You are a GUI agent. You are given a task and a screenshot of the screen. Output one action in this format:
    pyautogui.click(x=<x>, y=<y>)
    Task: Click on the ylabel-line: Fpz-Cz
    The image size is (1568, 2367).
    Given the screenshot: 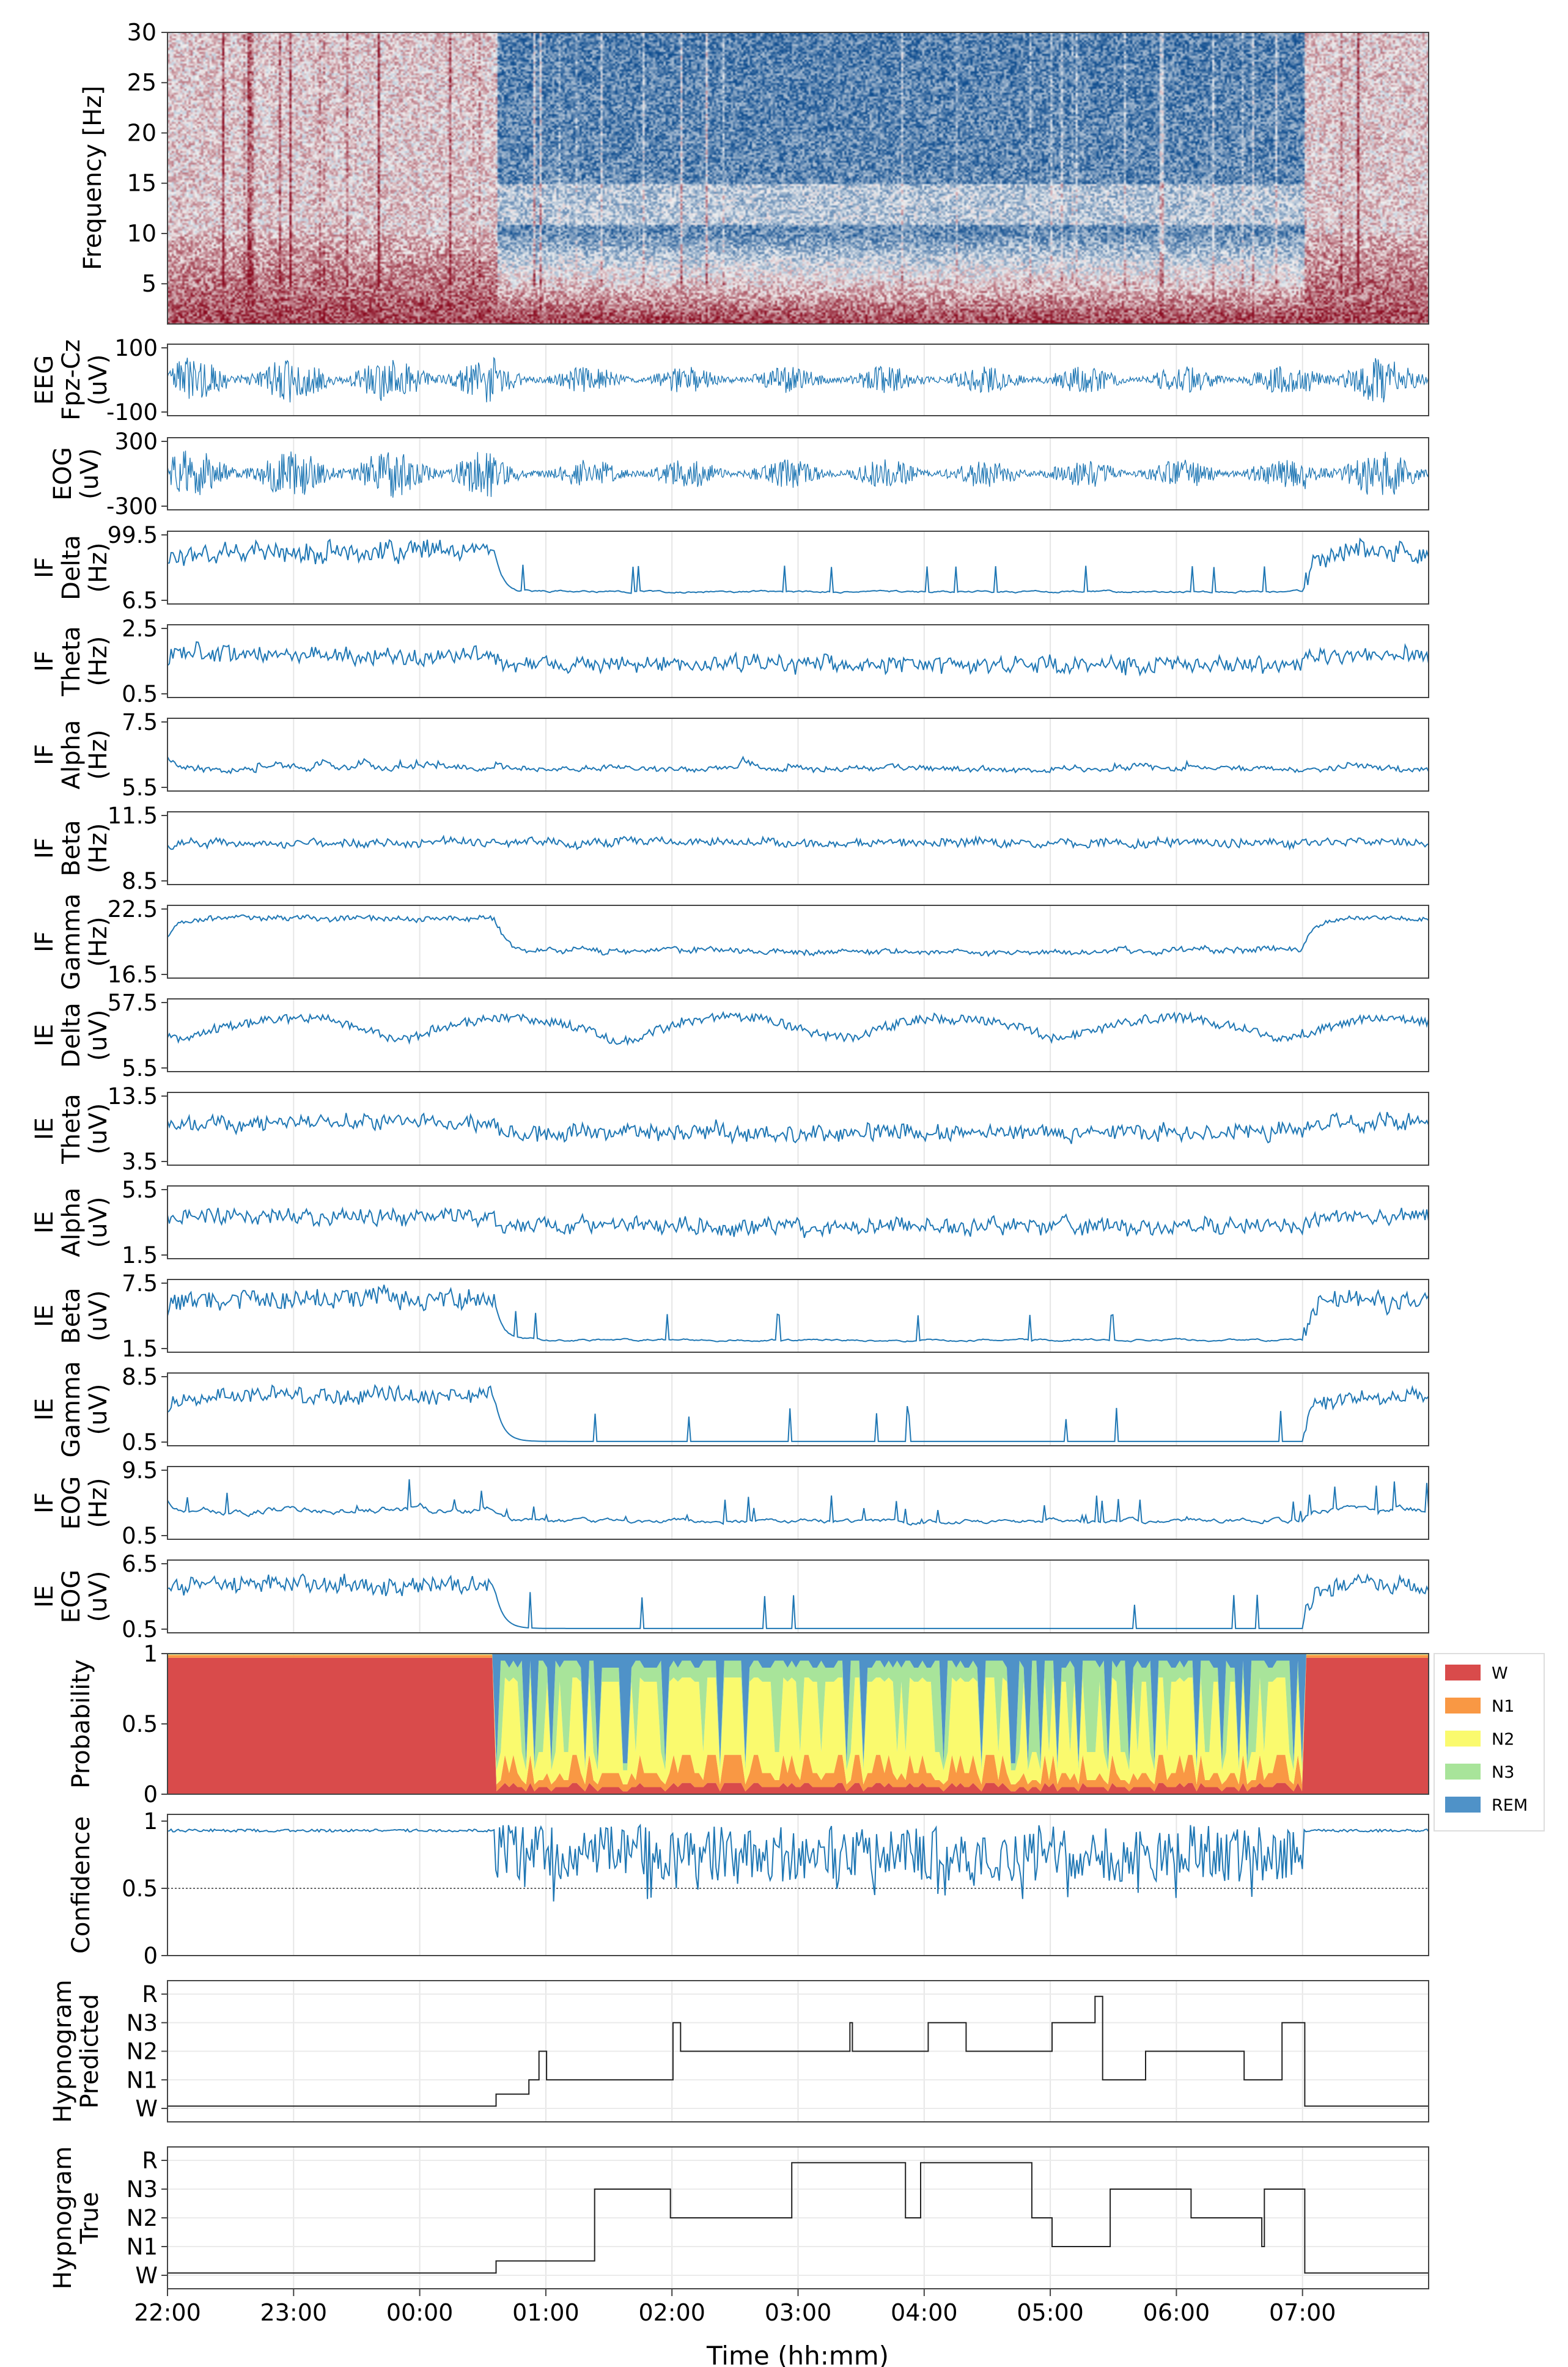 What is the action you would take?
    pyautogui.click(x=71, y=380)
    